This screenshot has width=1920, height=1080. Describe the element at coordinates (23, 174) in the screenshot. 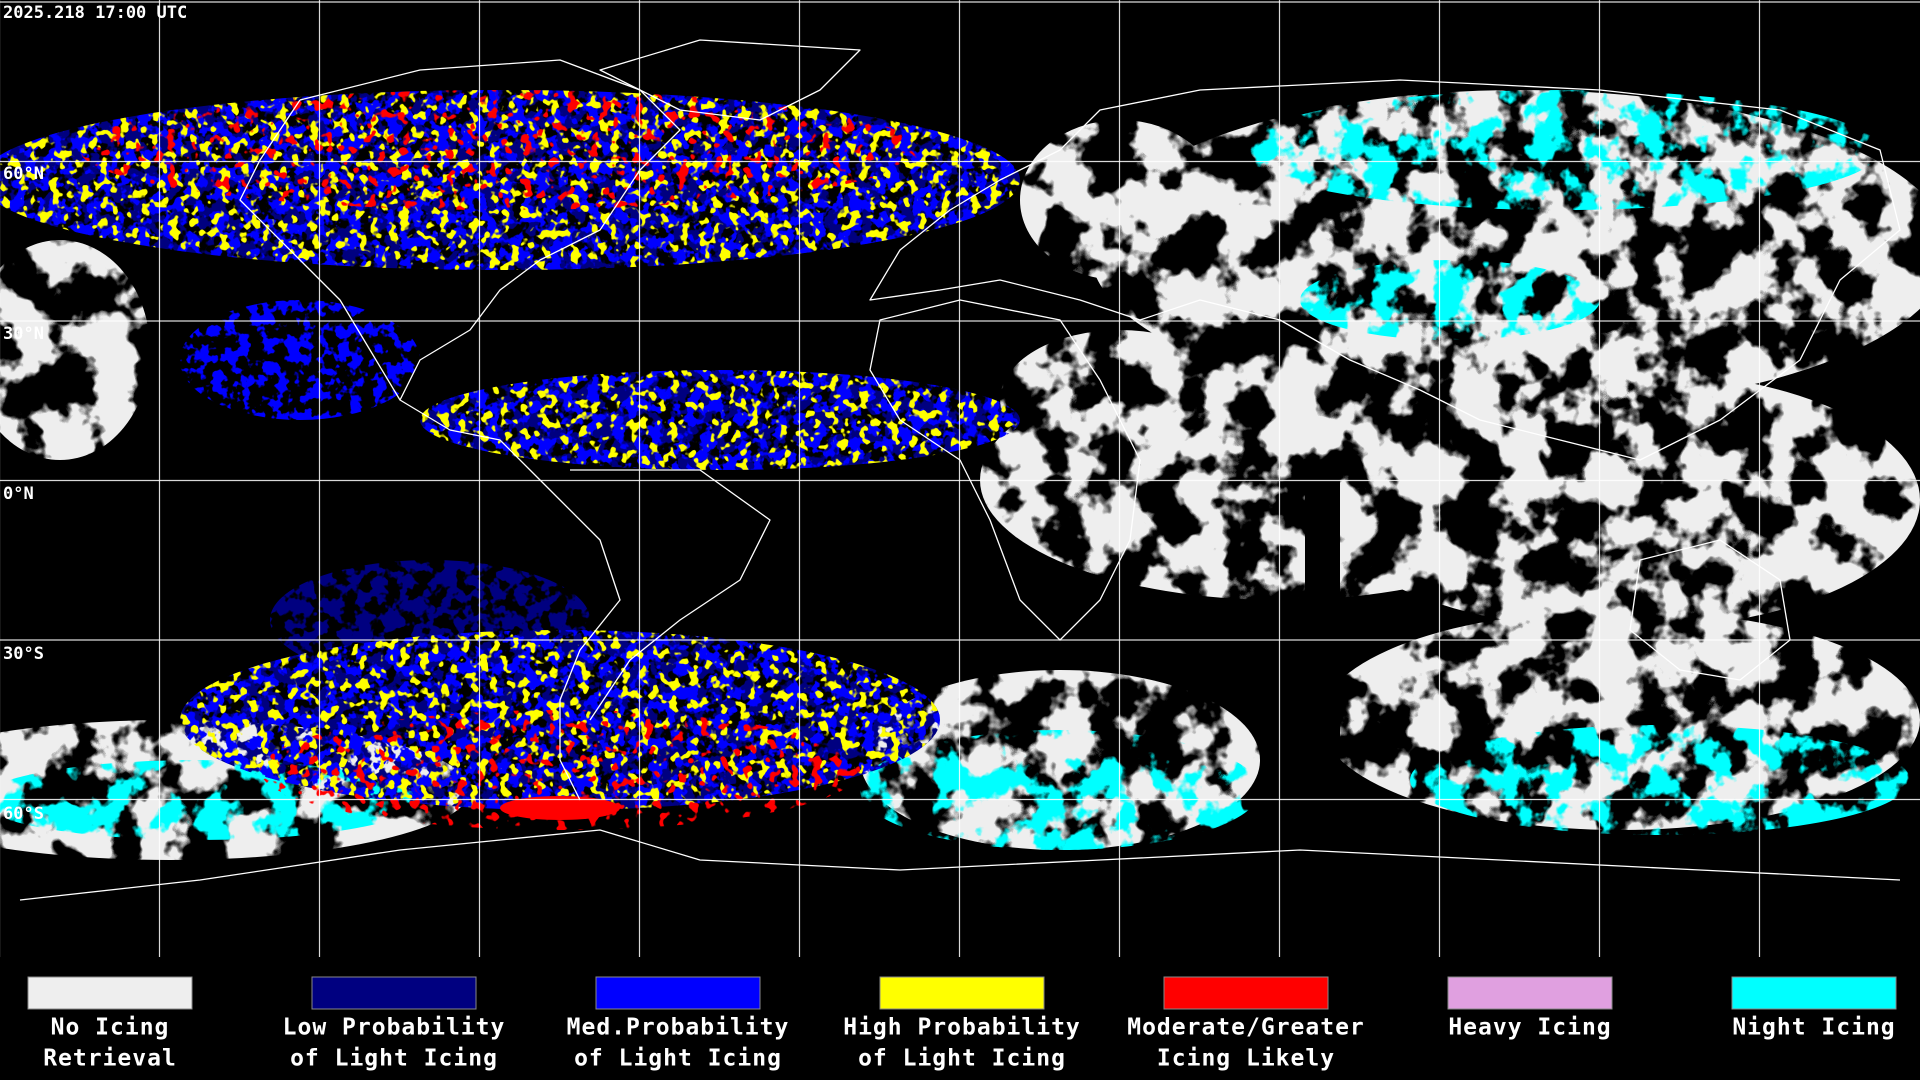

I see `latitude-label: 60°N` at that location.